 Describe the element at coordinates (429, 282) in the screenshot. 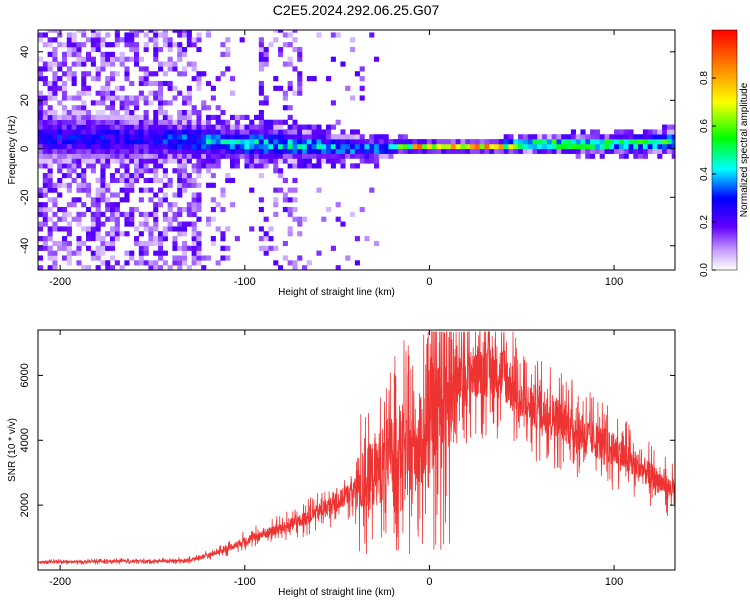

I see `x-tick-label: 0` at that location.